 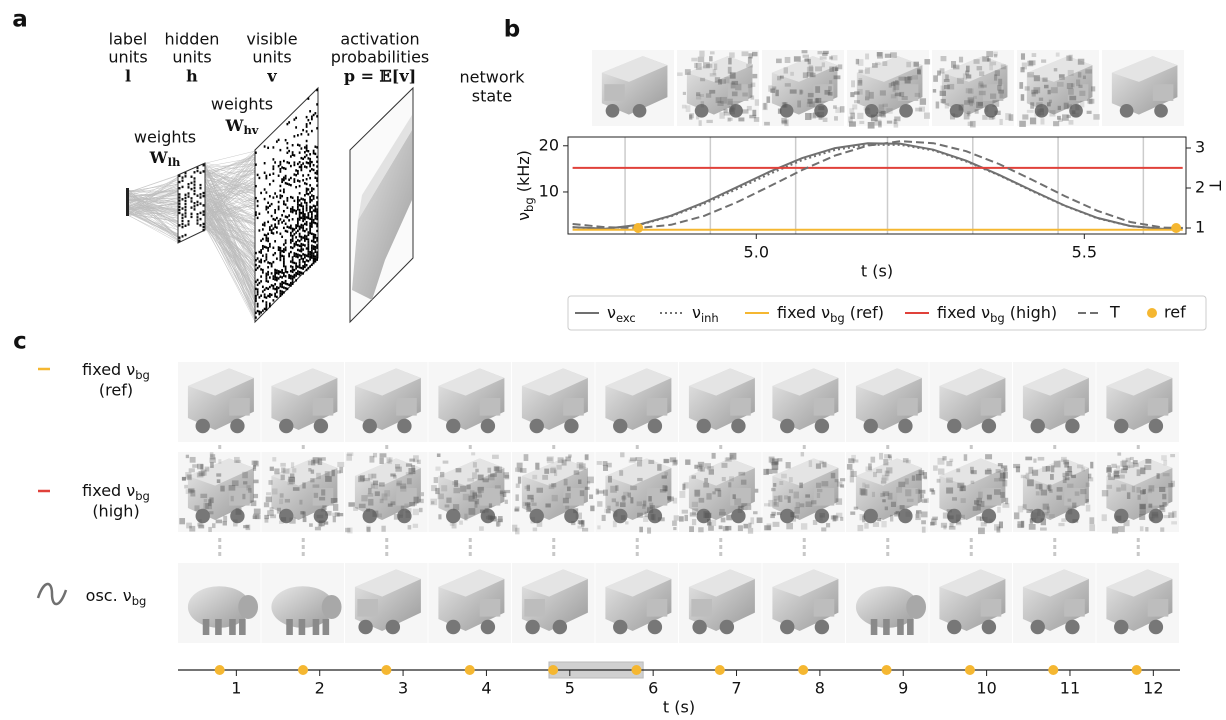 What do you see at coordinates (242, 104) in the screenshot?
I see `weights-label: weights` at bounding box center [242, 104].